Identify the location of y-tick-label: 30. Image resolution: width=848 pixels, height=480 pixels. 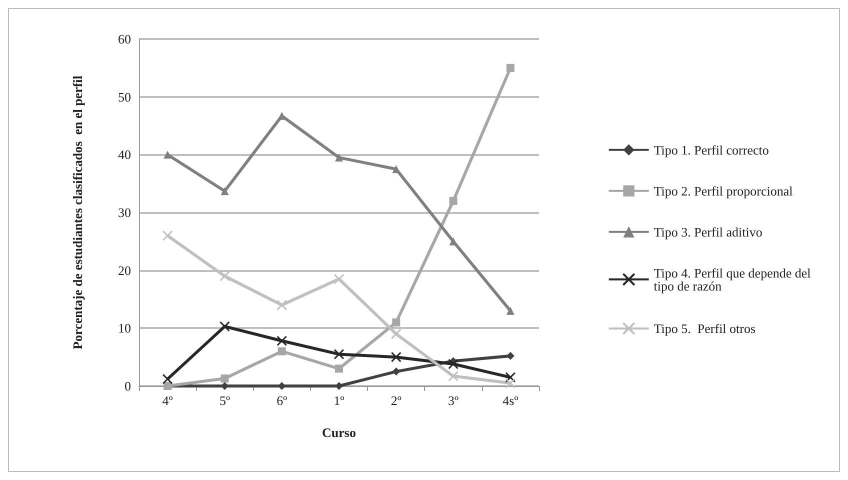
(124, 212).